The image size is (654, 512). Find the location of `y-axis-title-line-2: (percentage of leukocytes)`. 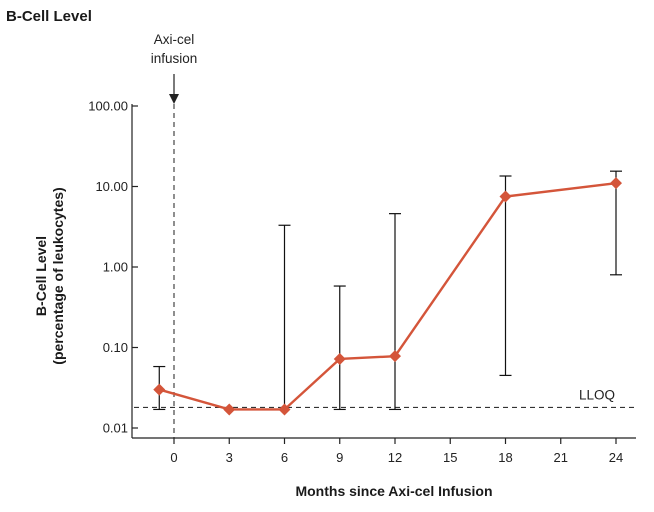

y-axis-title-line-2: (percentage of leukocytes) is located at coordinates (58, 275).